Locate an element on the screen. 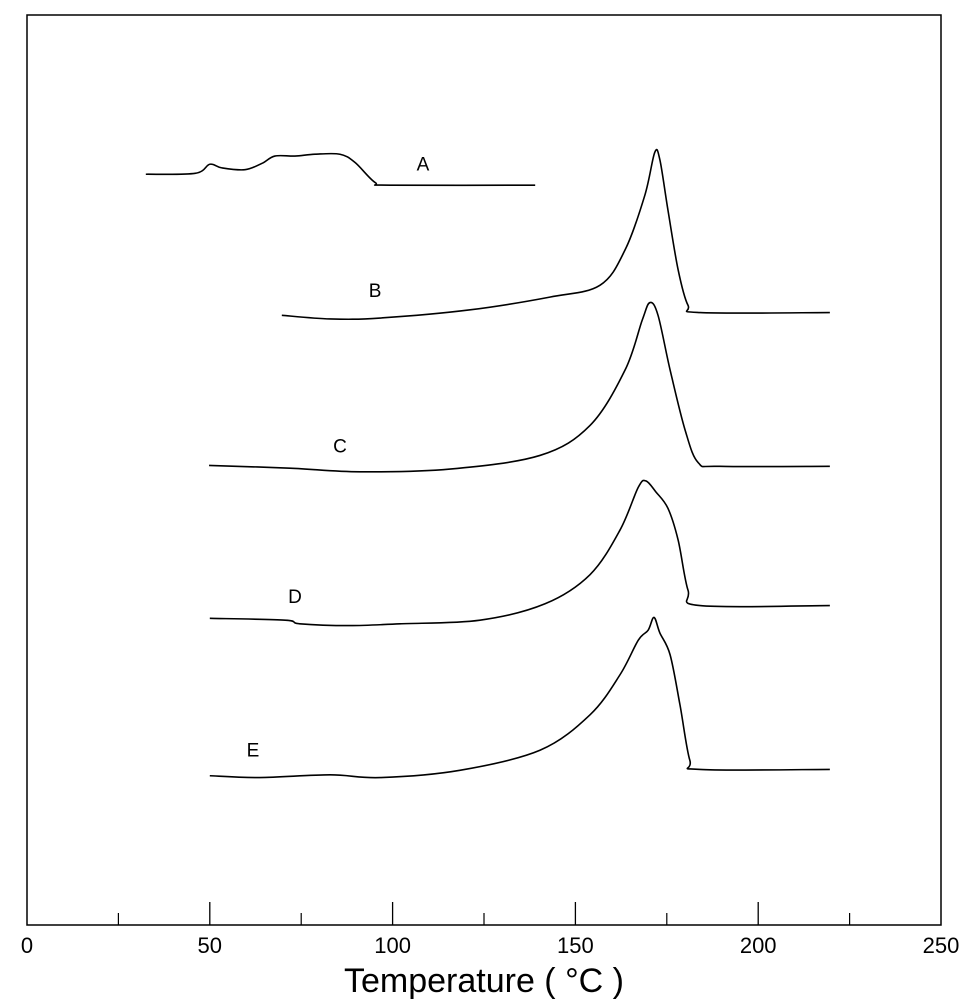  x-axis-label: Temperature ( °C ) is located at coordinates (484, 981).